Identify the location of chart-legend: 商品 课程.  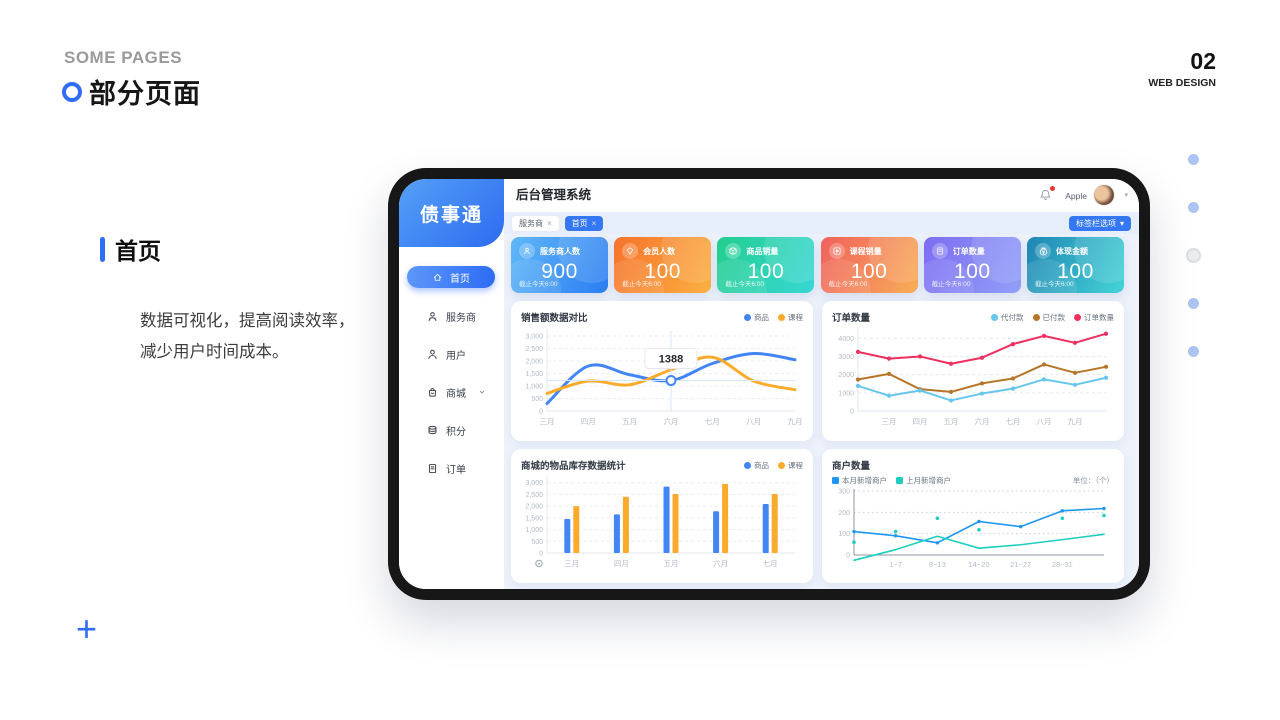
(773, 317).